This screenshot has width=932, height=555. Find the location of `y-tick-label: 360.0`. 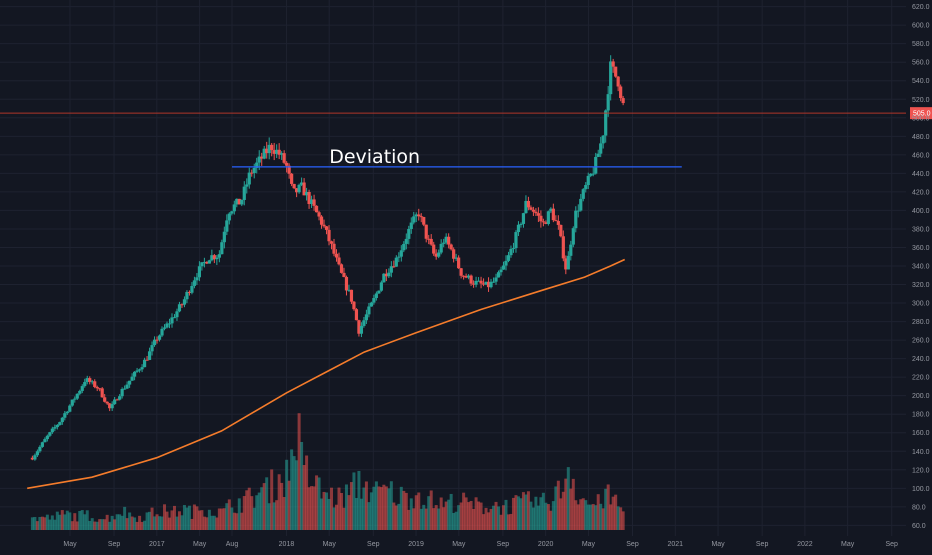

y-tick-label: 360.0 is located at coordinates (921, 248).